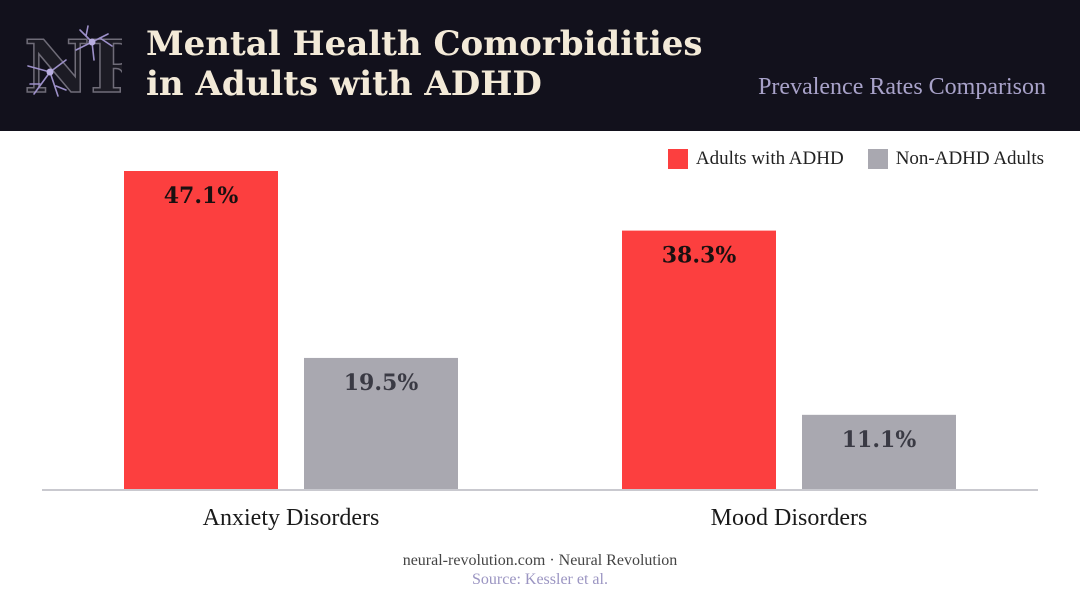 The width and height of the screenshot is (1080, 603). I want to click on legend-swatch-adhd, so click(677, 159).